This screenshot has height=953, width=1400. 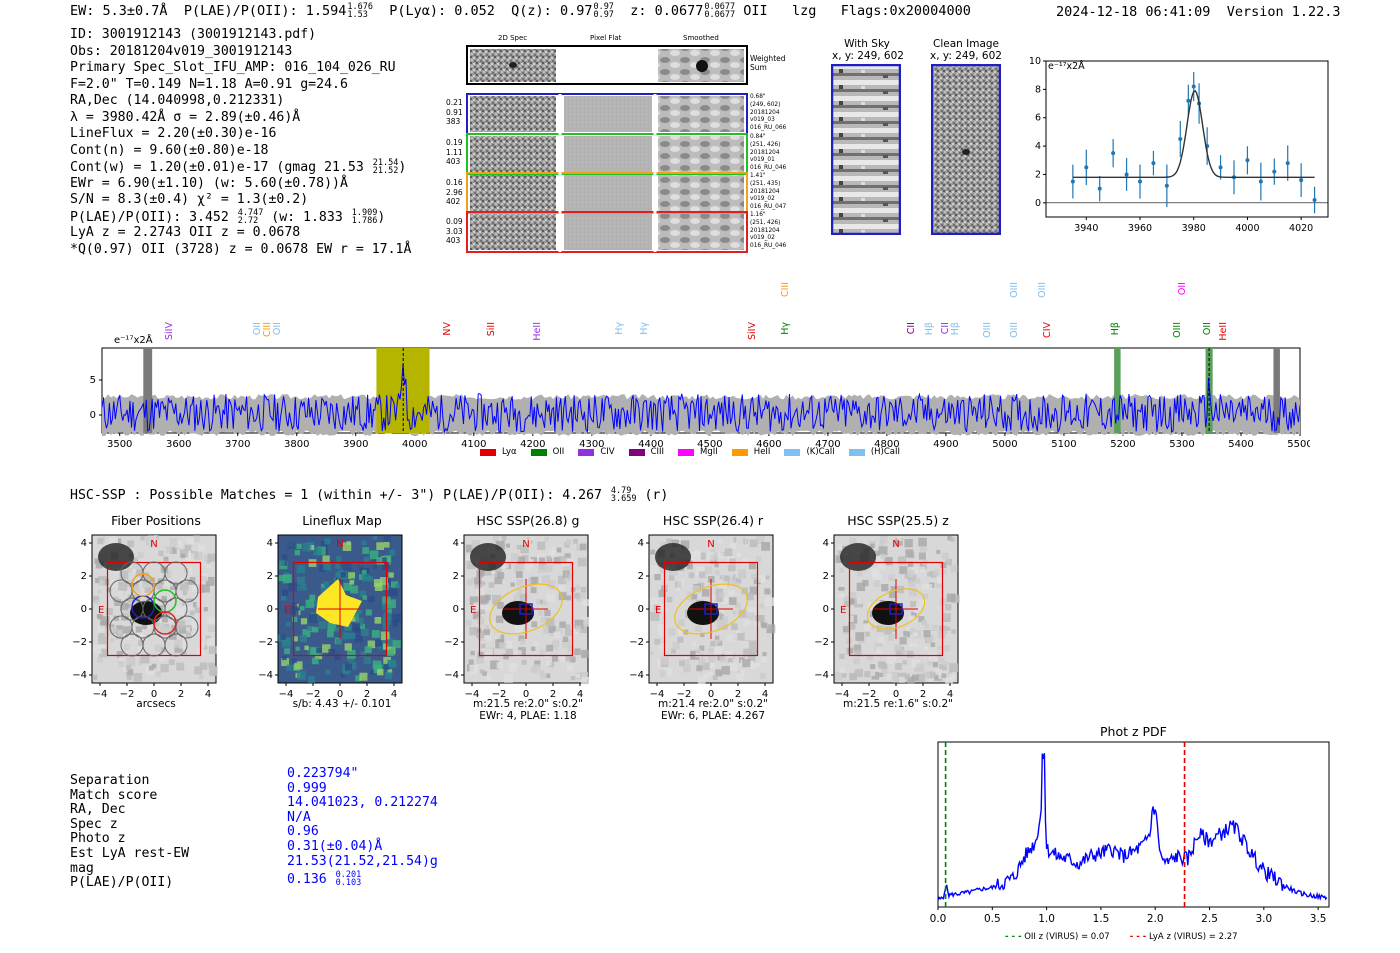 What do you see at coordinates (1193, 133) in the screenshot?
I see `fit-curve` at bounding box center [1193, 133].